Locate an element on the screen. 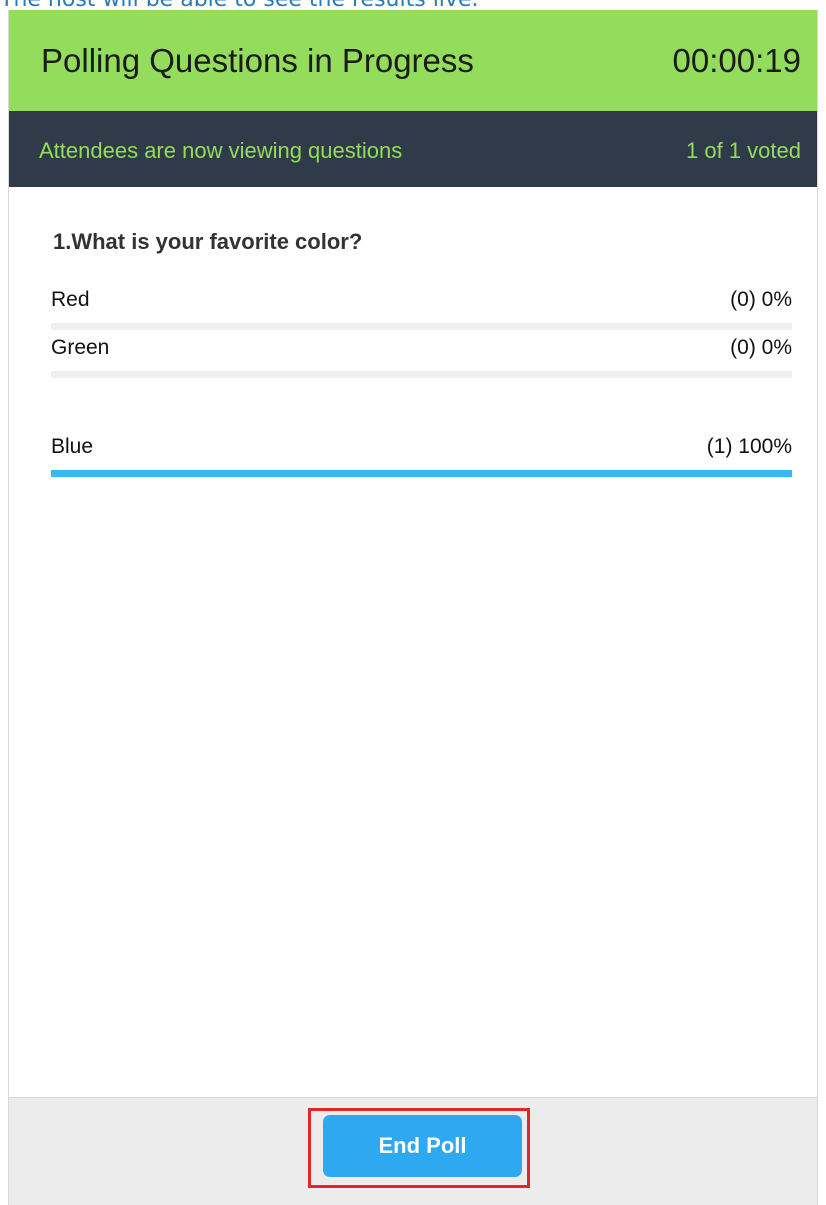 The image size is (826, 1205). footer-bar: End Poll is located at coordinates (413, 1151).